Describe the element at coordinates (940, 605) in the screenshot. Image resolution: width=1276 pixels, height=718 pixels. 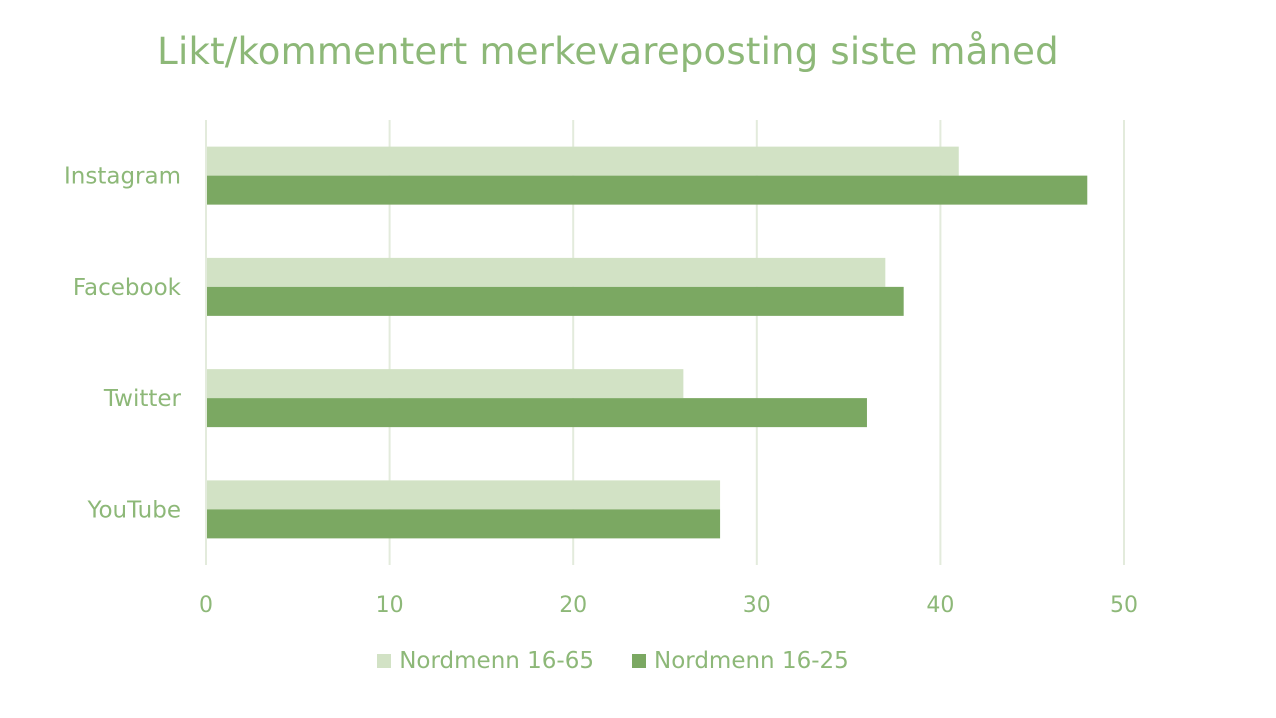
I see `x-tick-label: 40` at that location.